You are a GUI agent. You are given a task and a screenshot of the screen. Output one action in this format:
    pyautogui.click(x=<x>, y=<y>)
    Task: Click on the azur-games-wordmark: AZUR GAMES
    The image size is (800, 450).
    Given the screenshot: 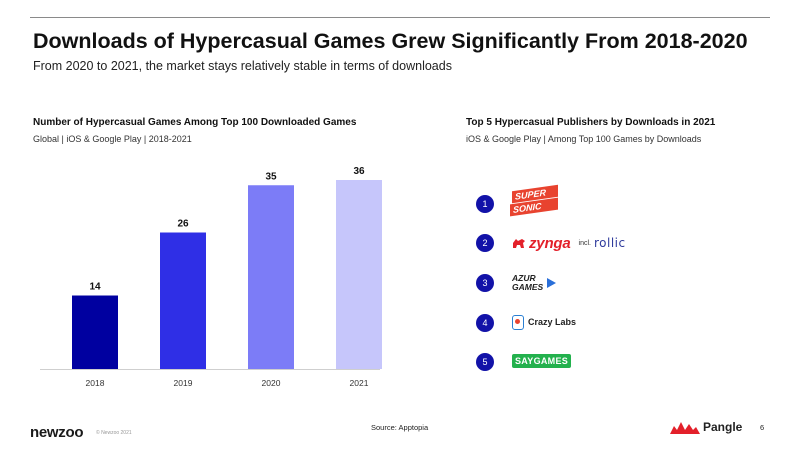 What is the action you would take?
    pyautogui.click(x=527, y=283)
    